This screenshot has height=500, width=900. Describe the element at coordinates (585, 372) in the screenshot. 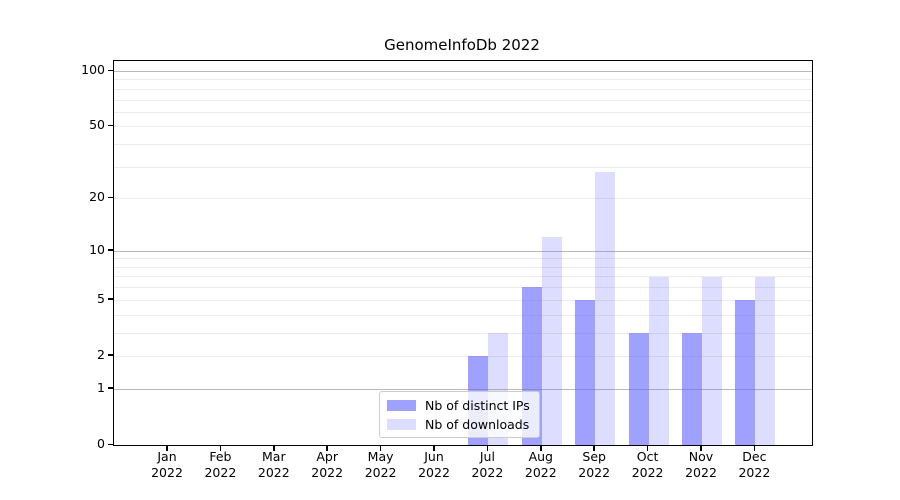

I see `bar-distinct-ips-sep` at that location.